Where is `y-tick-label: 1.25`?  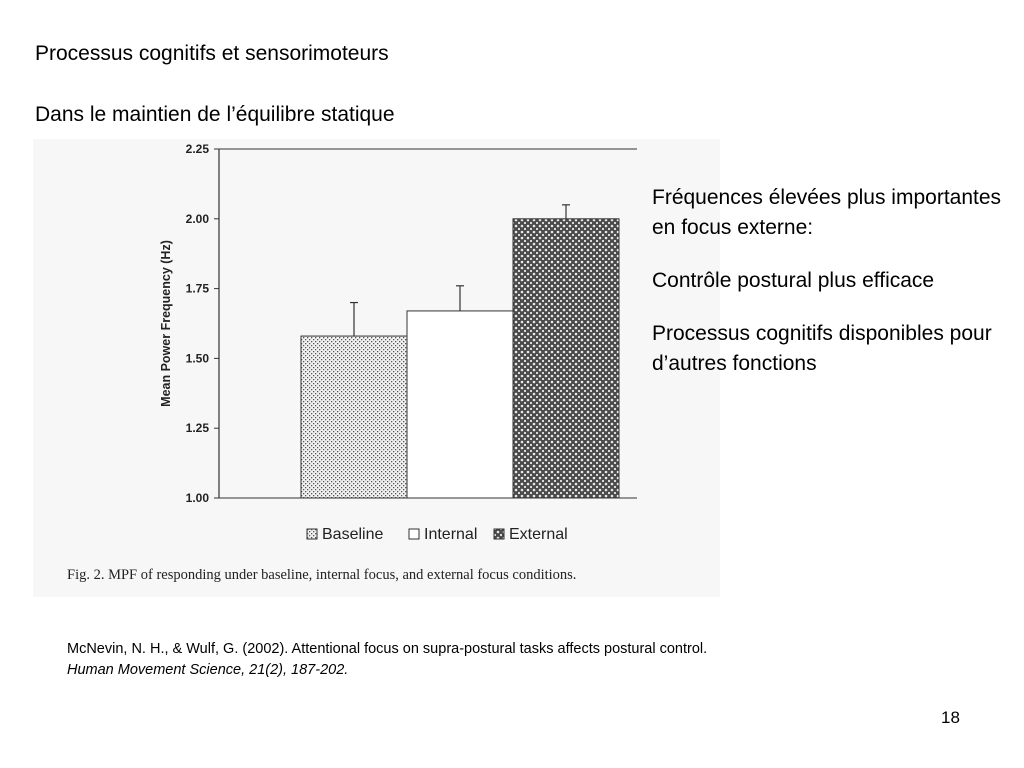
y-tick-label: 1.25 is located at coordinates (198, 428).